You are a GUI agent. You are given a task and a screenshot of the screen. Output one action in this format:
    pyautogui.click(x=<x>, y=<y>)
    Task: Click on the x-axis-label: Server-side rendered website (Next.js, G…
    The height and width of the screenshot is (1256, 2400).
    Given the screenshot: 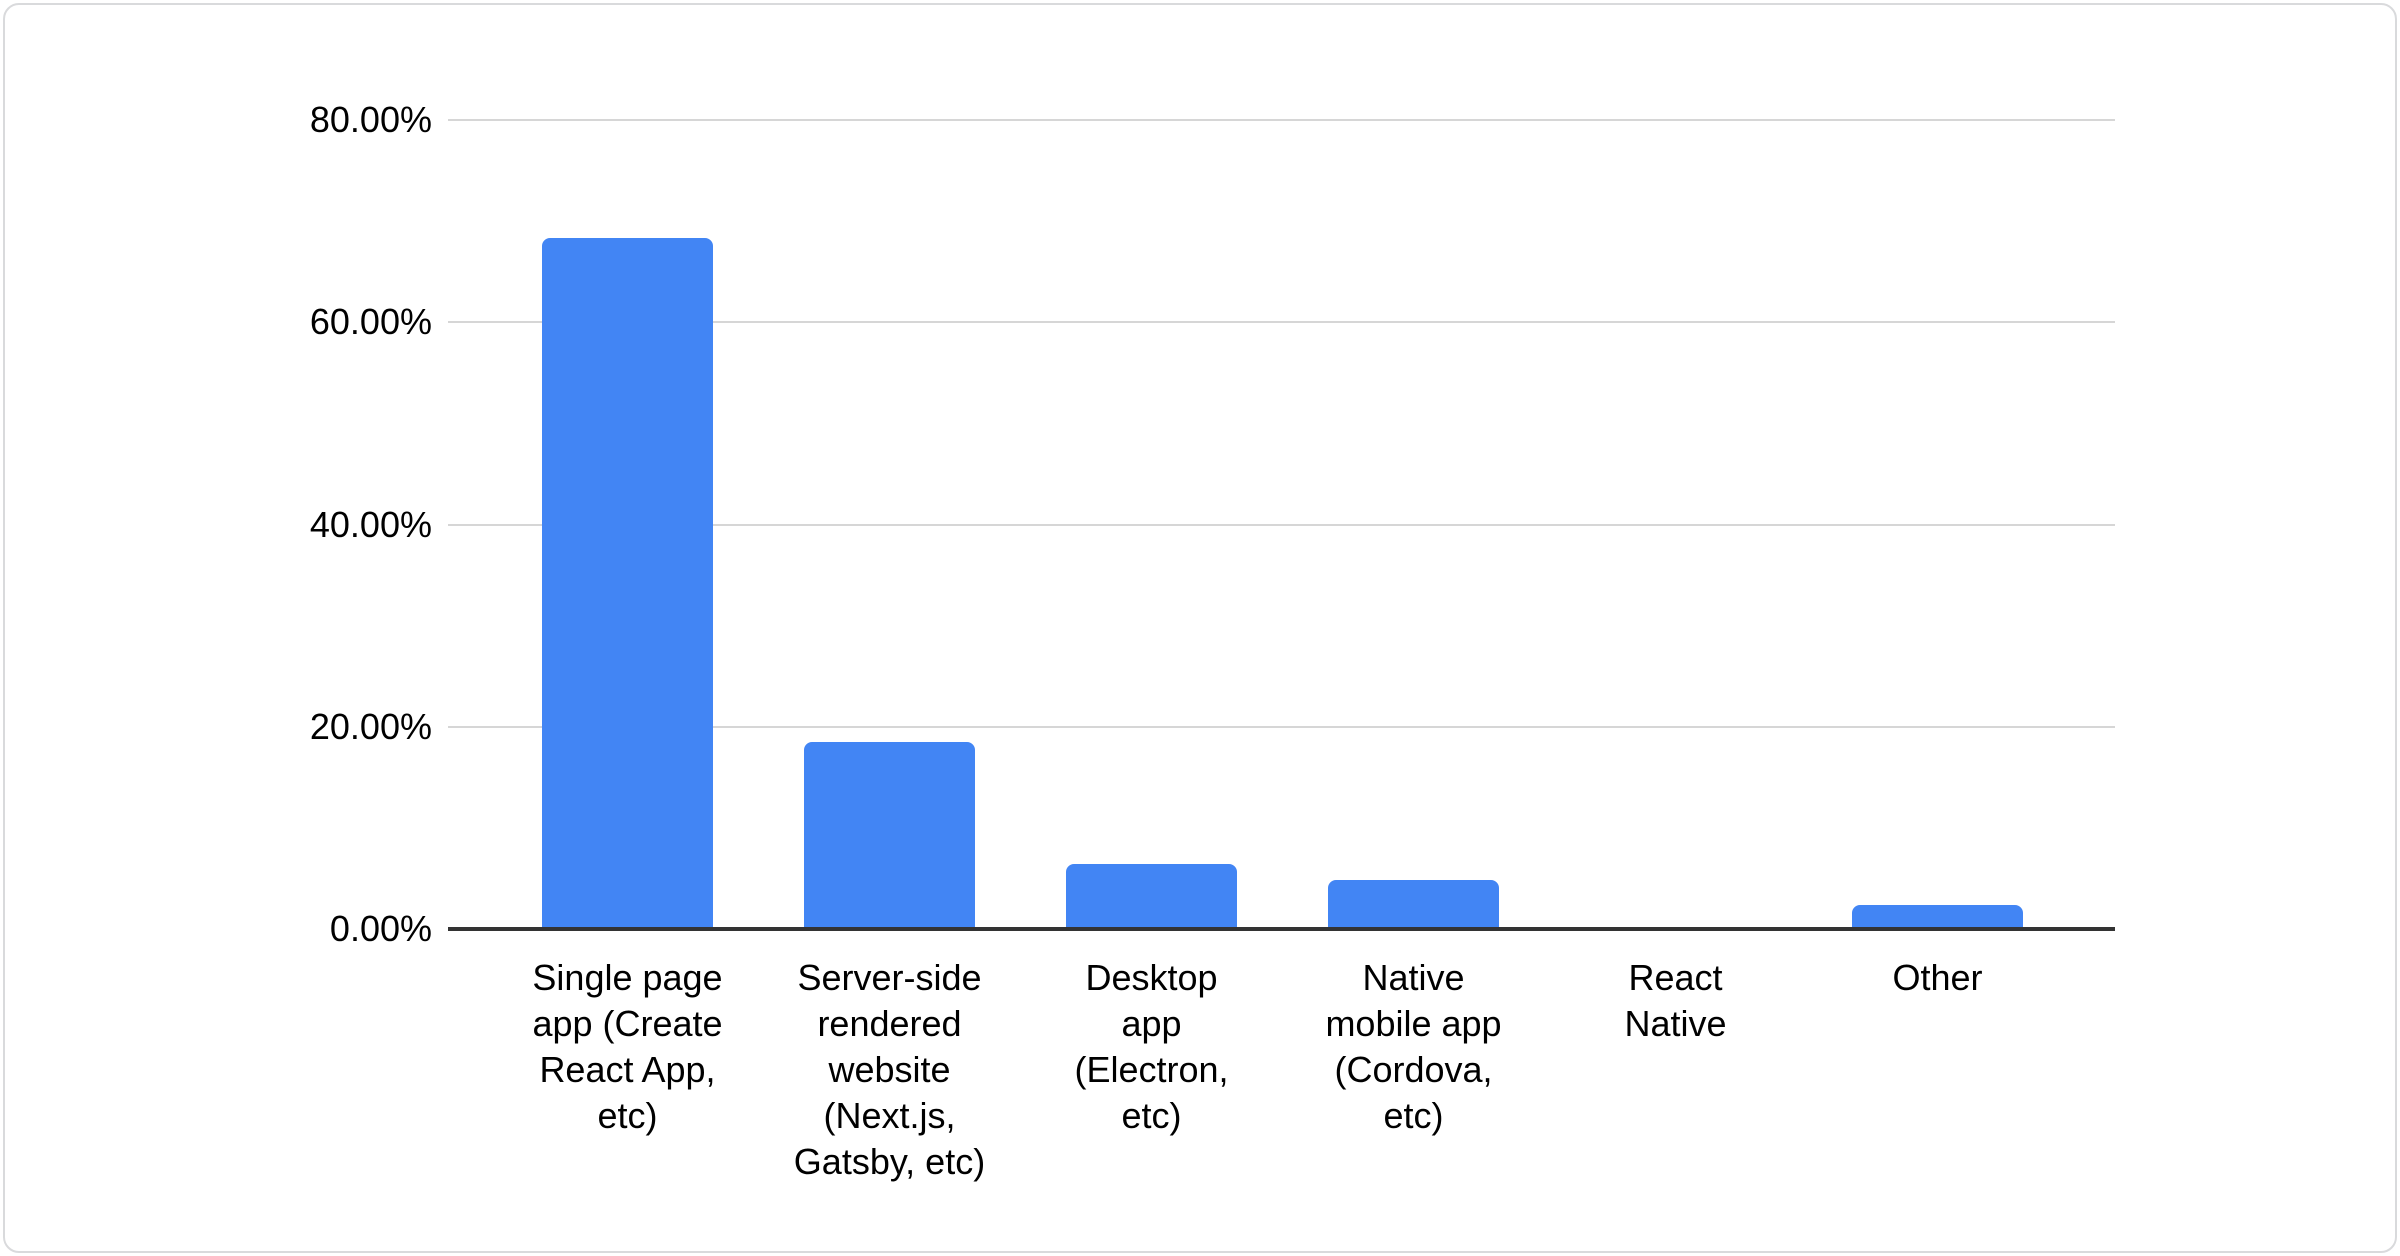 What is the action you would take?
    pyautogui.click(x=889, y=1069)
    